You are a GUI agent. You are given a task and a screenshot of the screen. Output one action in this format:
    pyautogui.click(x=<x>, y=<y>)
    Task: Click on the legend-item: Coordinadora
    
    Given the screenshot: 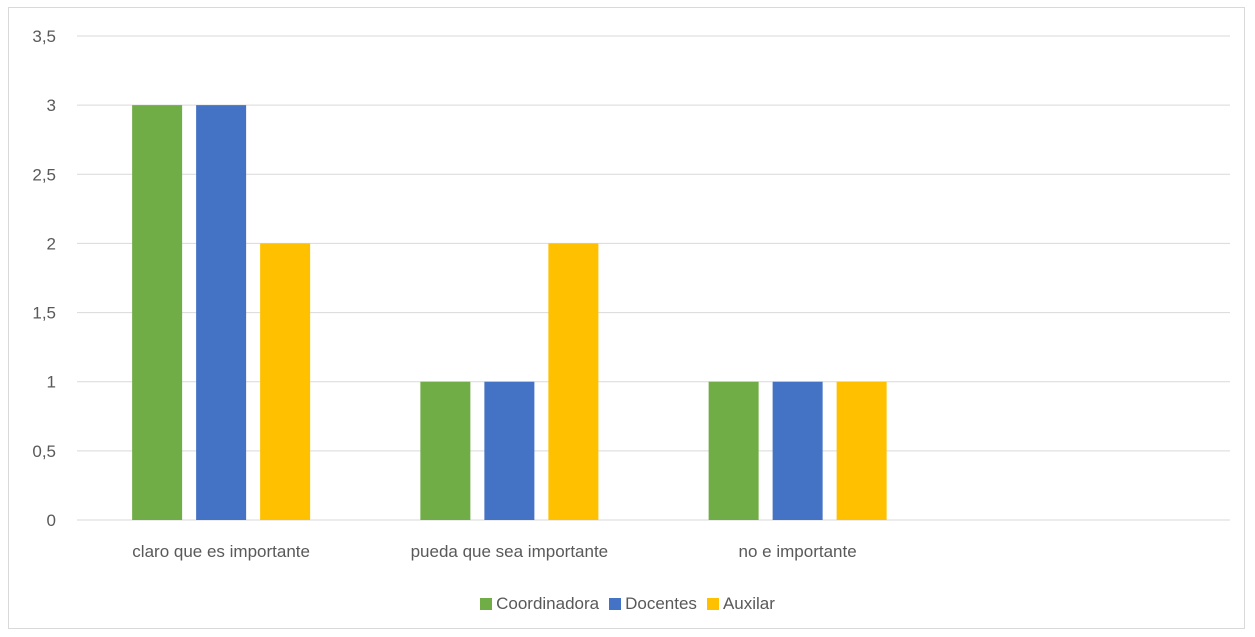 What is the action you would take?
    pyautogui.click(x=539, y=604)
    